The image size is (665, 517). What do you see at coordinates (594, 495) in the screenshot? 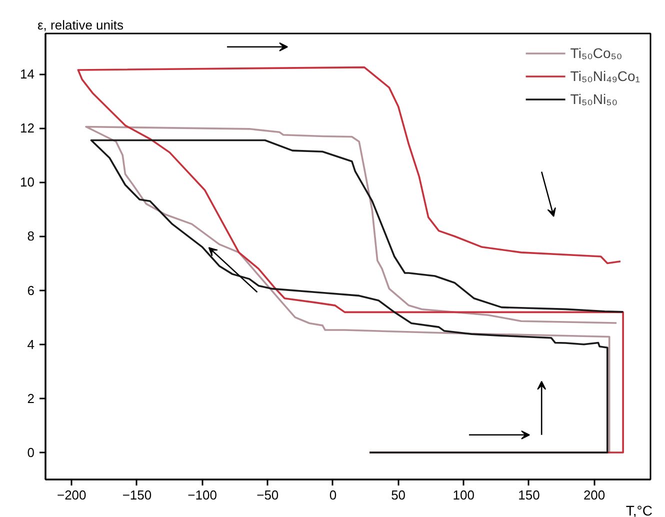
I see `x-tick-label: 200` at bounding box center [594, 495].